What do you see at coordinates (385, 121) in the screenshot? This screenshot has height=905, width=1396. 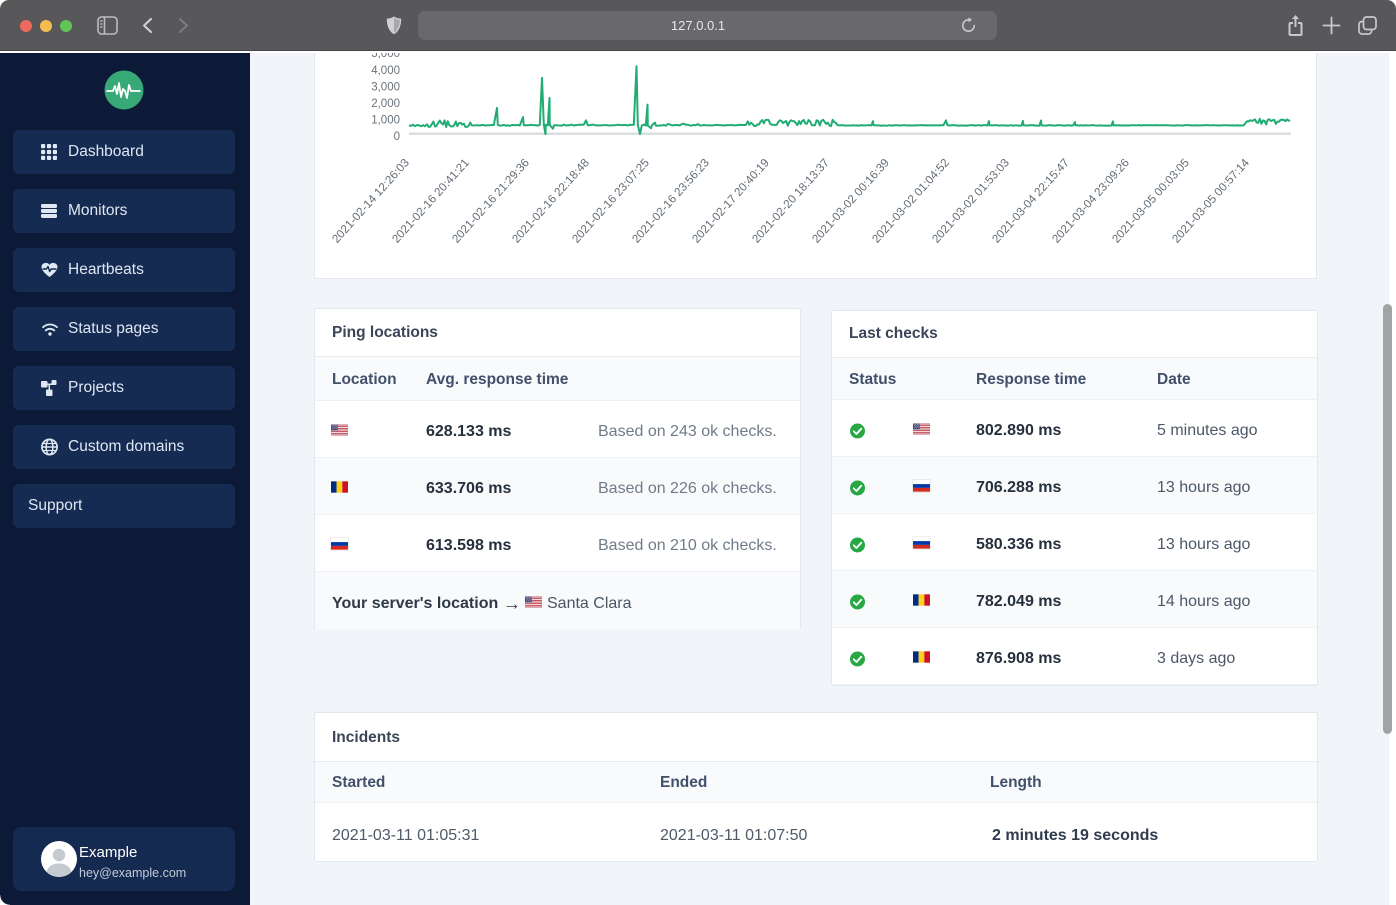 I see `svg-text: 1,000` at bounding box center [385, 121].